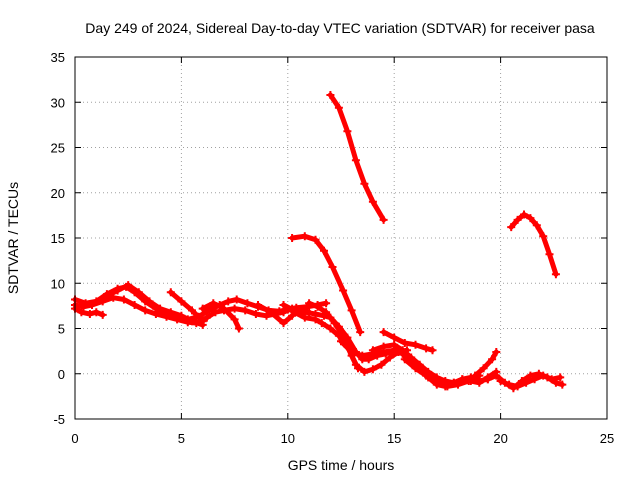 This screenshot has height=480, width=640. Describe the element at coordinates (500, 438) in the screenshot. I see `x-tick-label: 20` at that location.